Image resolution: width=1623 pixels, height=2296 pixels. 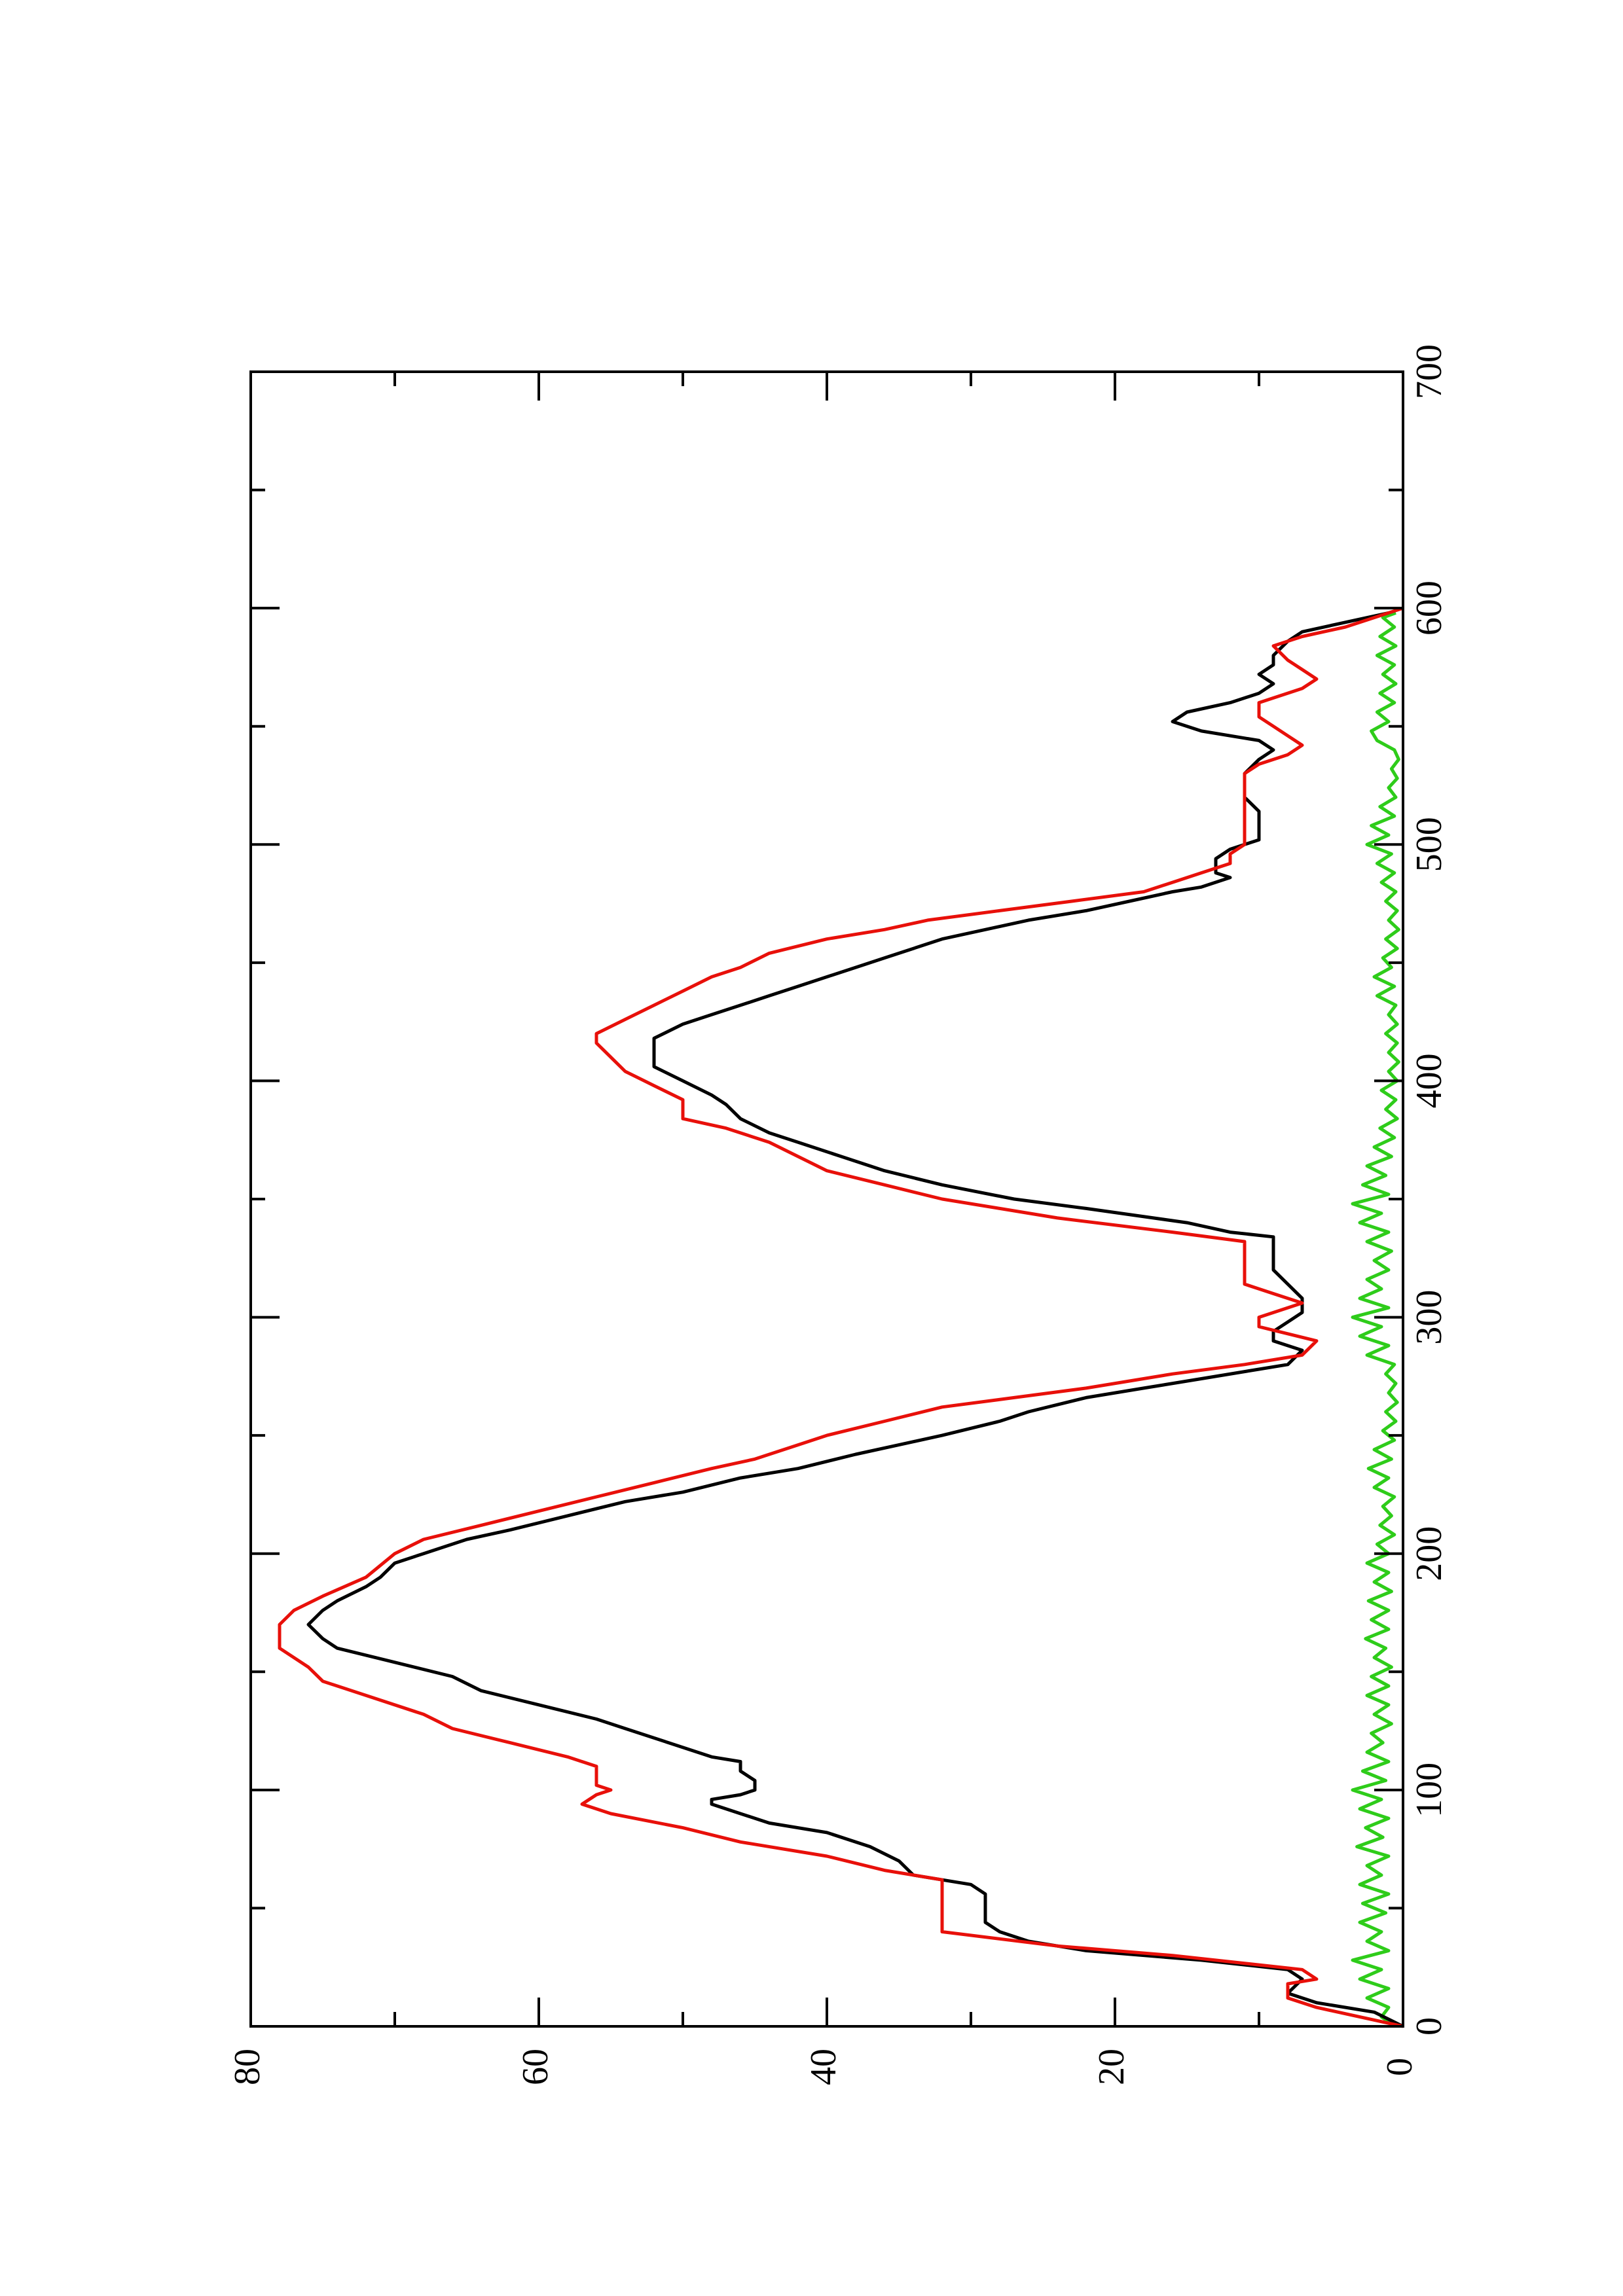 I want to click on x-tick-label: 100, so click(x=1429, y=1790).